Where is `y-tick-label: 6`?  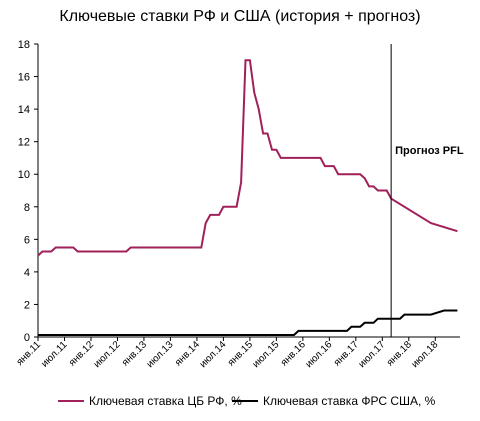
y-tick-label: 6 is located at coordinates (27, 240).